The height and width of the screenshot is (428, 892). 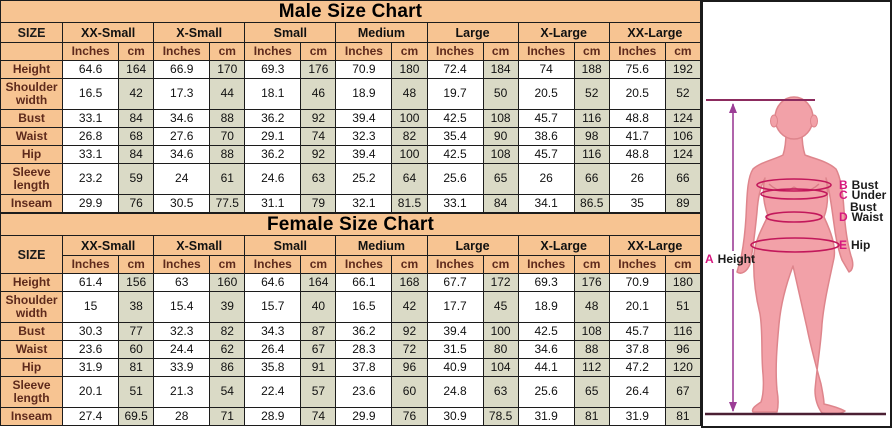 I want to click on value-cell: 160, so click(x=227, y=282).